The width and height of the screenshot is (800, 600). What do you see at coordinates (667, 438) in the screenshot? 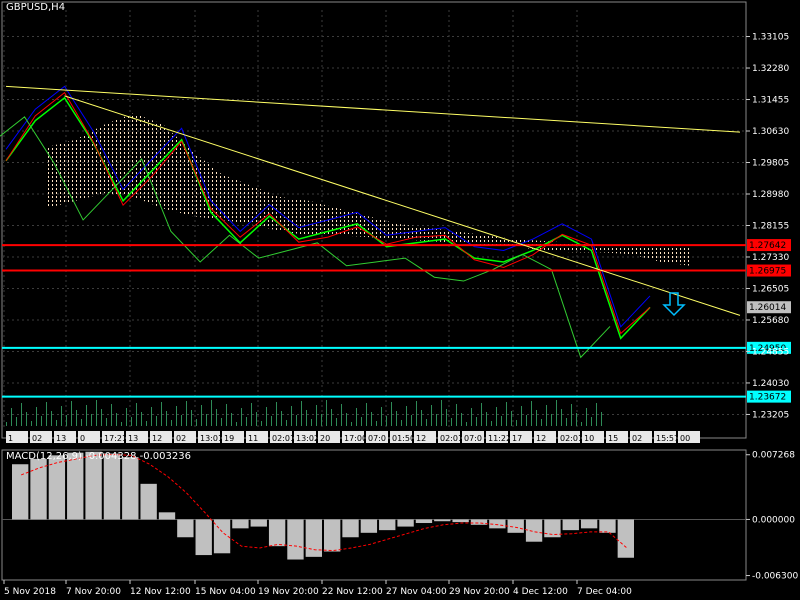
I see `time-label-text: 15:57` at bounding box center [667, 438].